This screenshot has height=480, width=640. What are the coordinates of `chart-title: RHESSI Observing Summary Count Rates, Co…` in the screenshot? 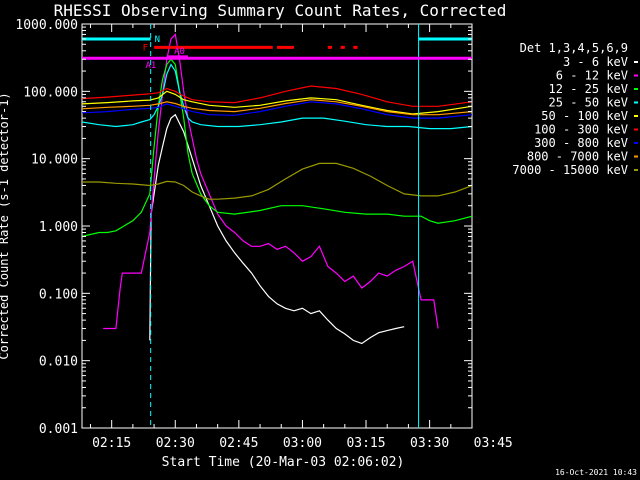 It's located at (280, 10).